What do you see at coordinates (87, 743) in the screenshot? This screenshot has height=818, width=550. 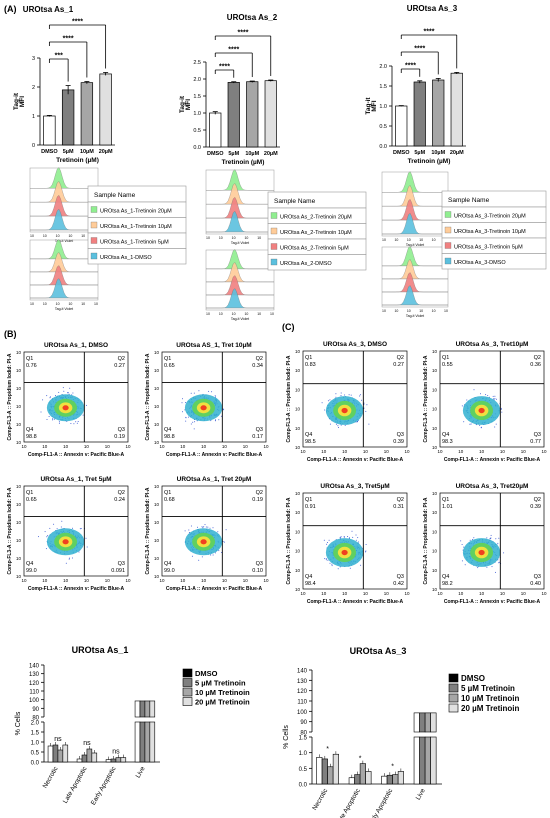 I see `significance-label: ns` at bounding box center [87, 743].